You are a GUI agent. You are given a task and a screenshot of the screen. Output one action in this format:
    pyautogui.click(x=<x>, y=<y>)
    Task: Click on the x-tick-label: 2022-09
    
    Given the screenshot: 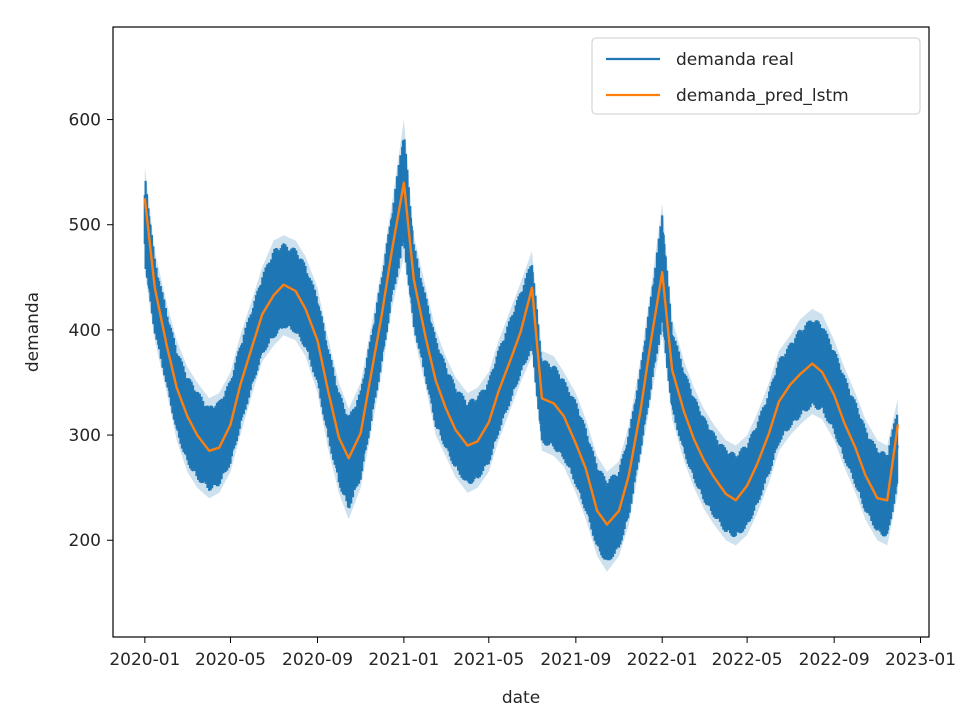 What is the action you would take?
    pyautogui.click(x=834, y=660)
    